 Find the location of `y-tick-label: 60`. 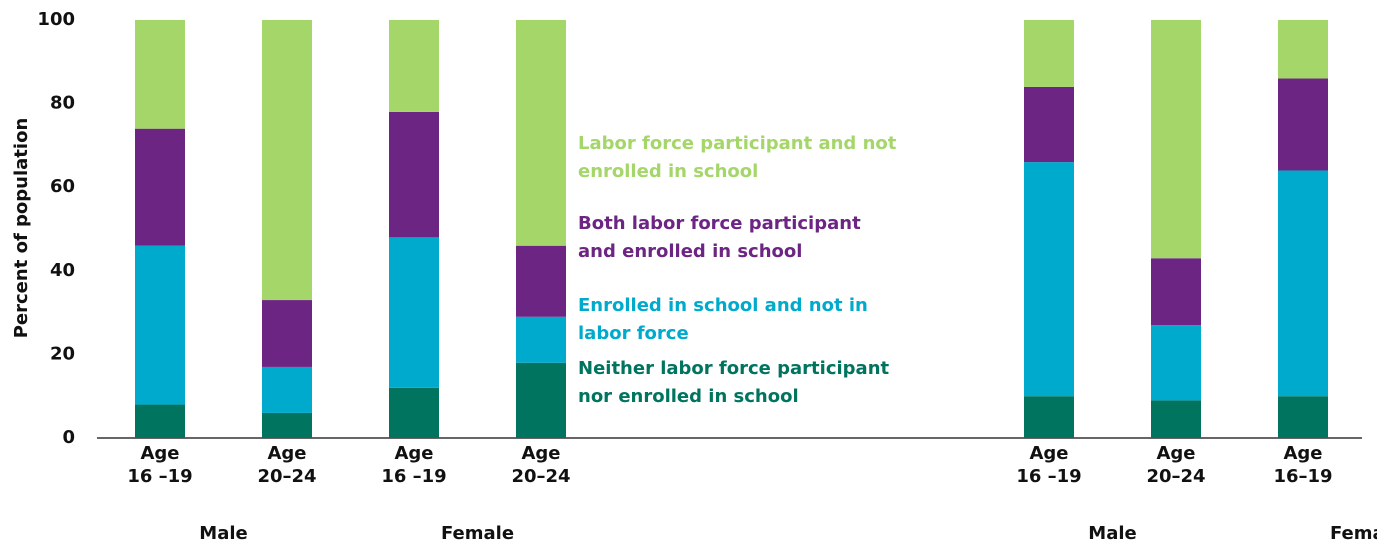

y-tick-label: 60 is located at coordinates (62, 186).